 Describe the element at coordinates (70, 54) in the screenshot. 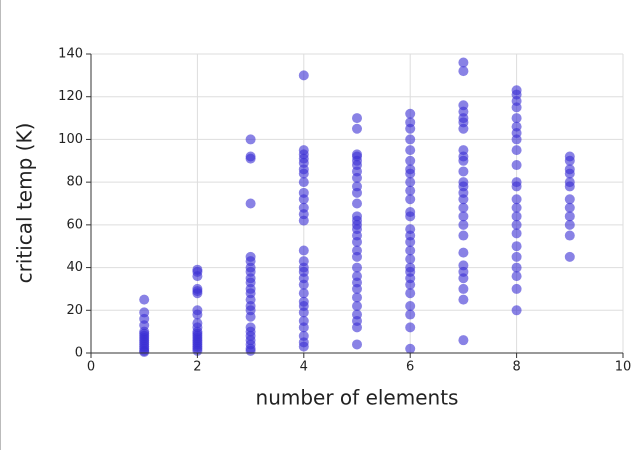

I see `y-tick-label: 140` at that location.